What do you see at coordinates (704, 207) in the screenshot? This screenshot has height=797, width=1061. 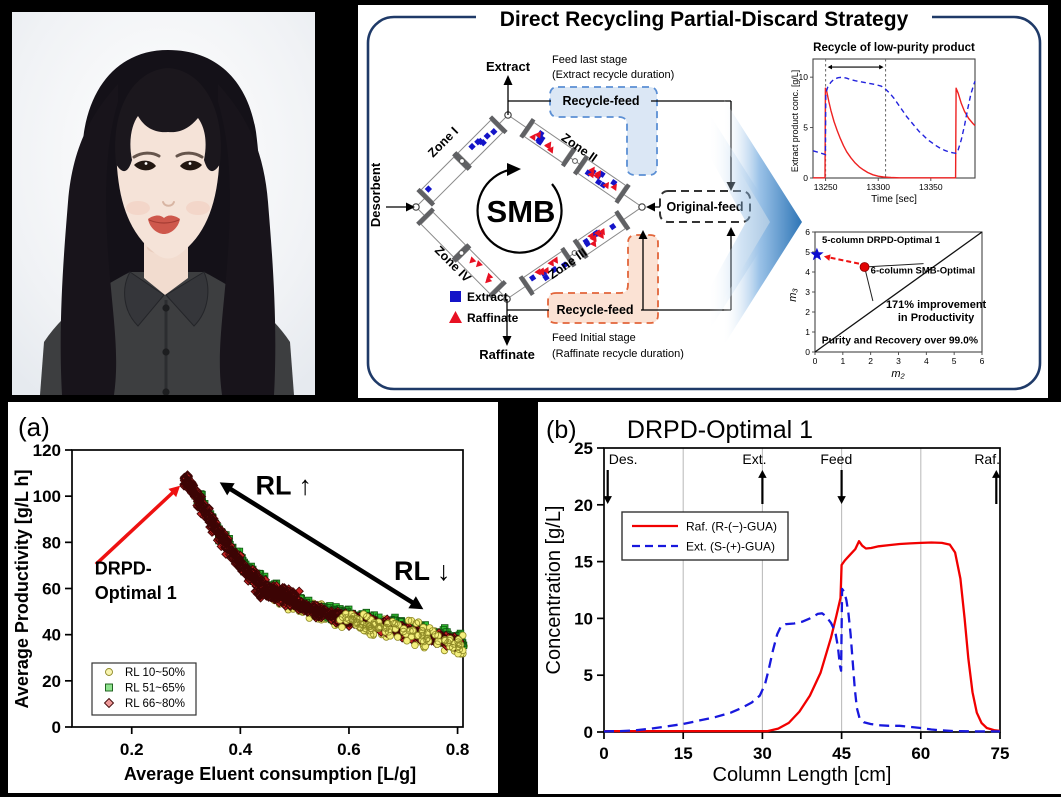 I see `original-feed-label: Original-feed` at bounding box center [704, 207].